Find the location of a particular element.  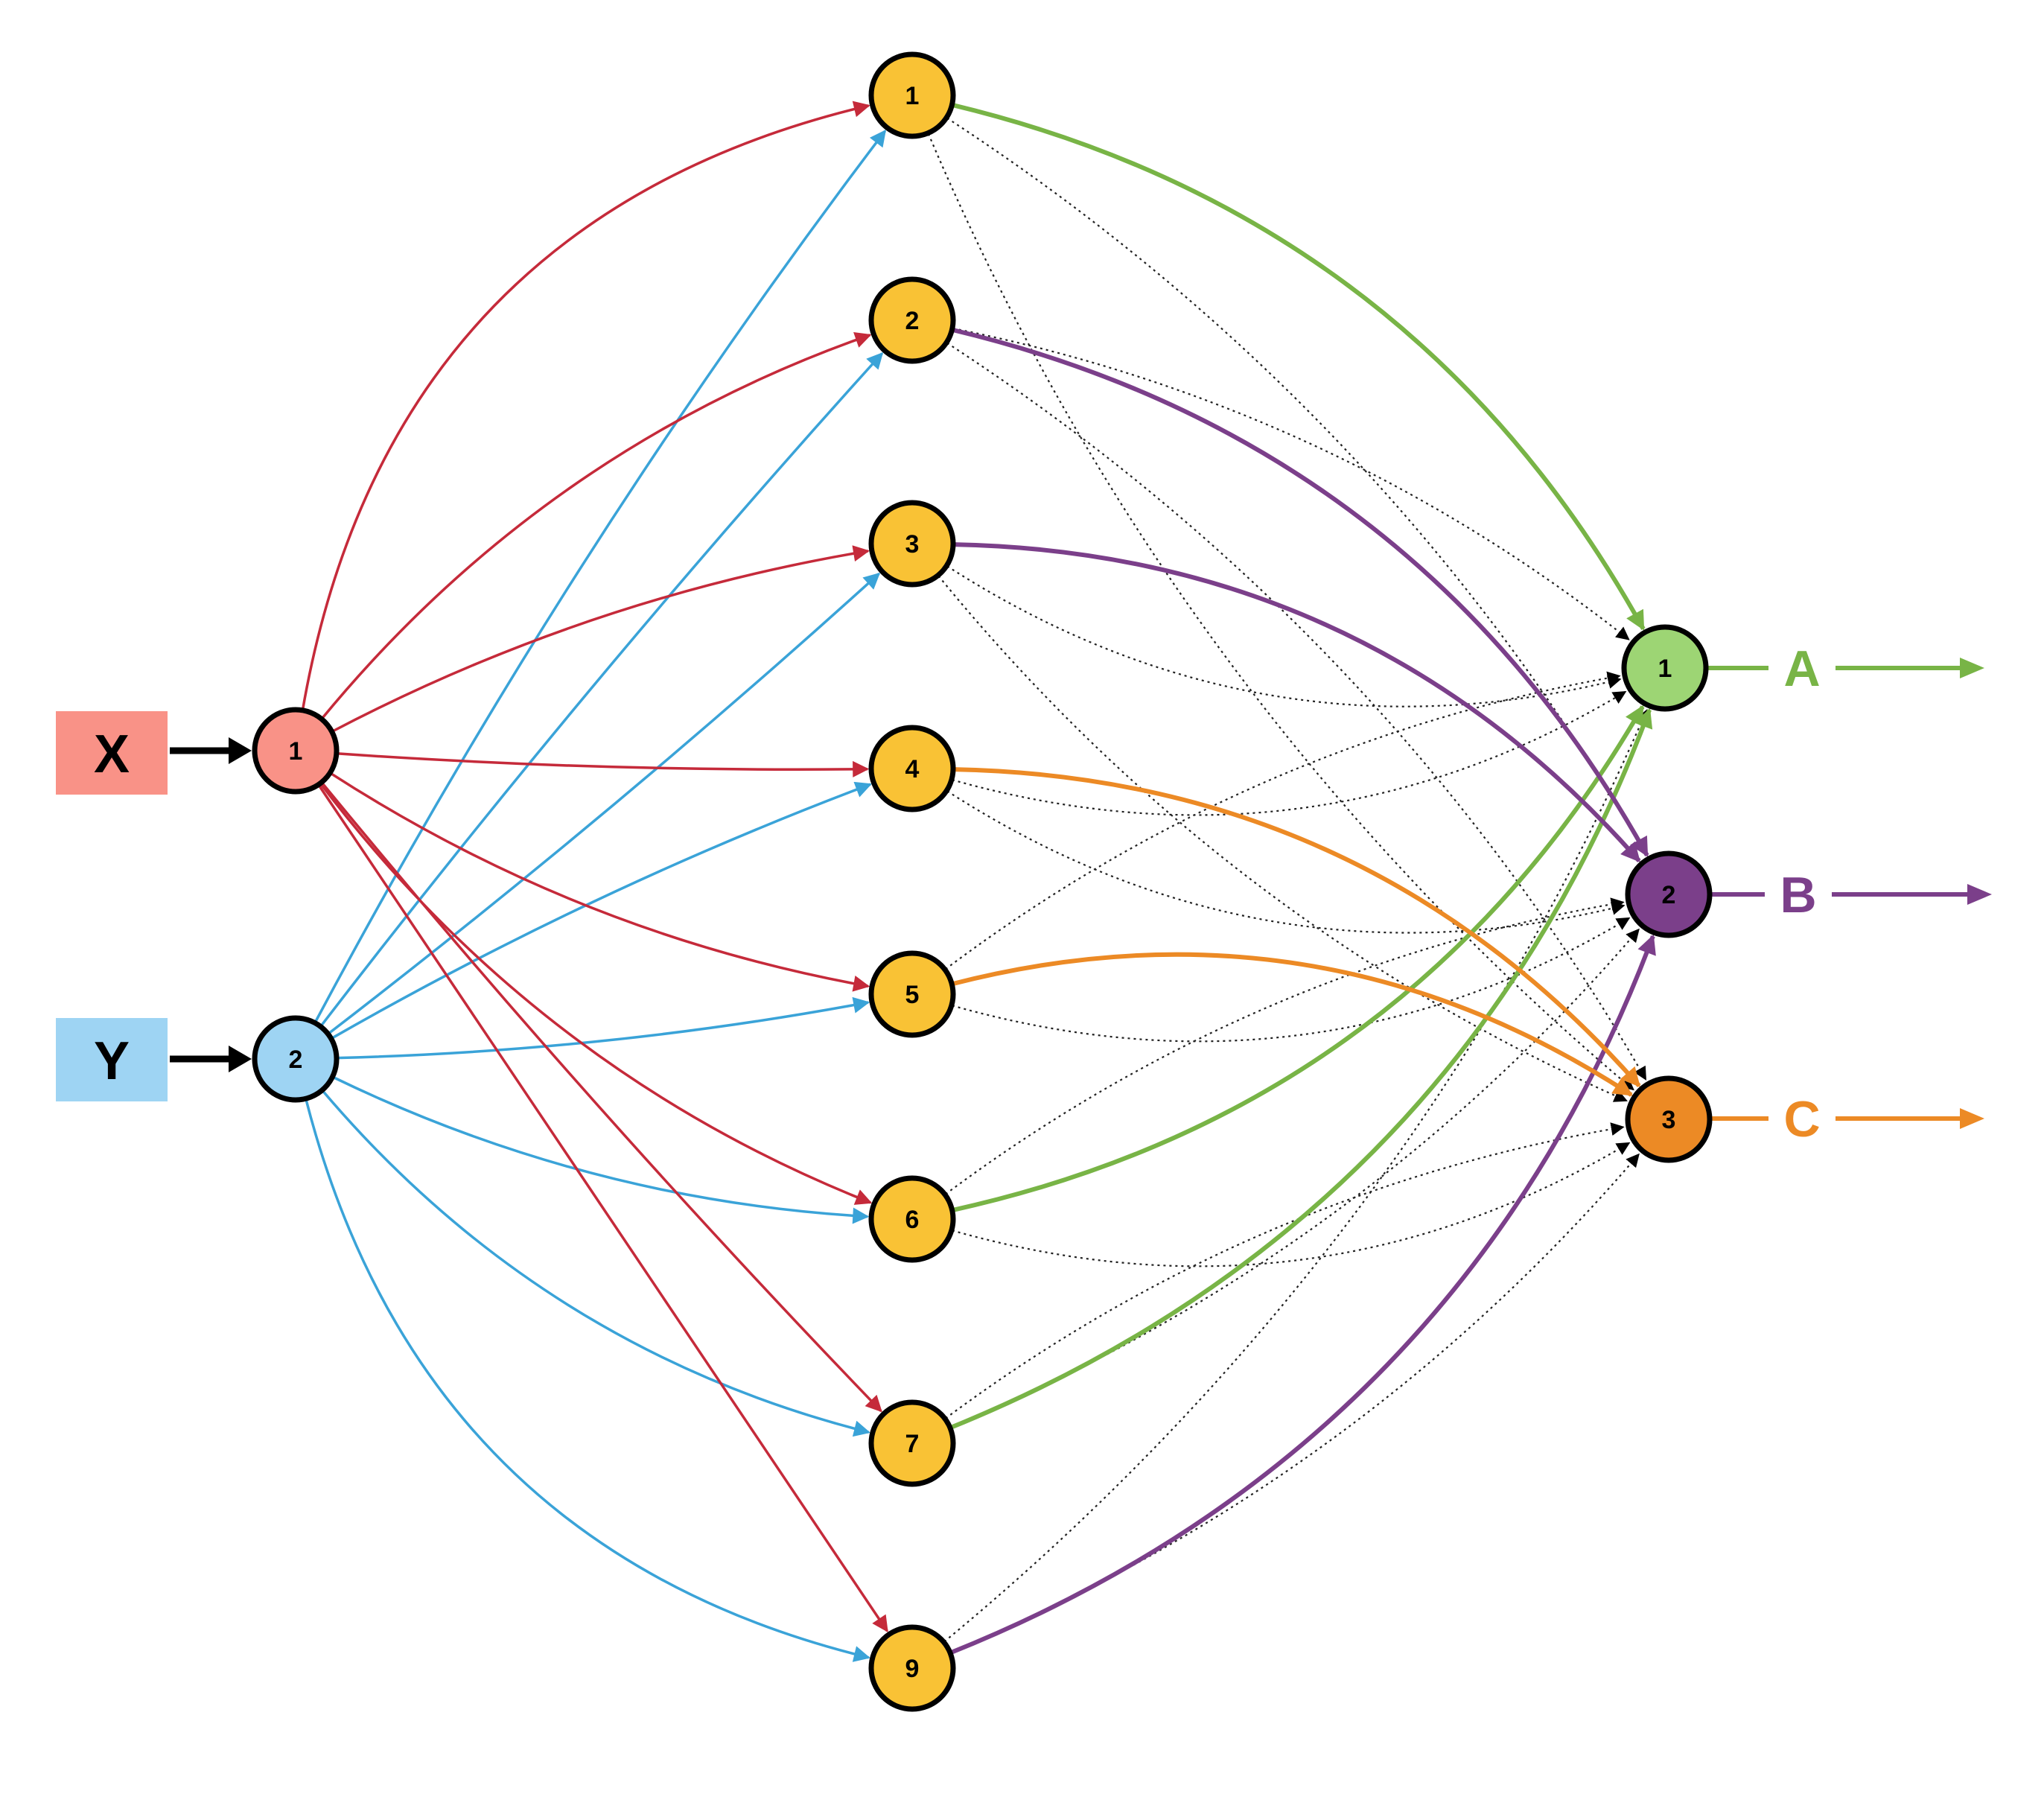

input-node-1-label: 1 is located at coordinates (296, 751).